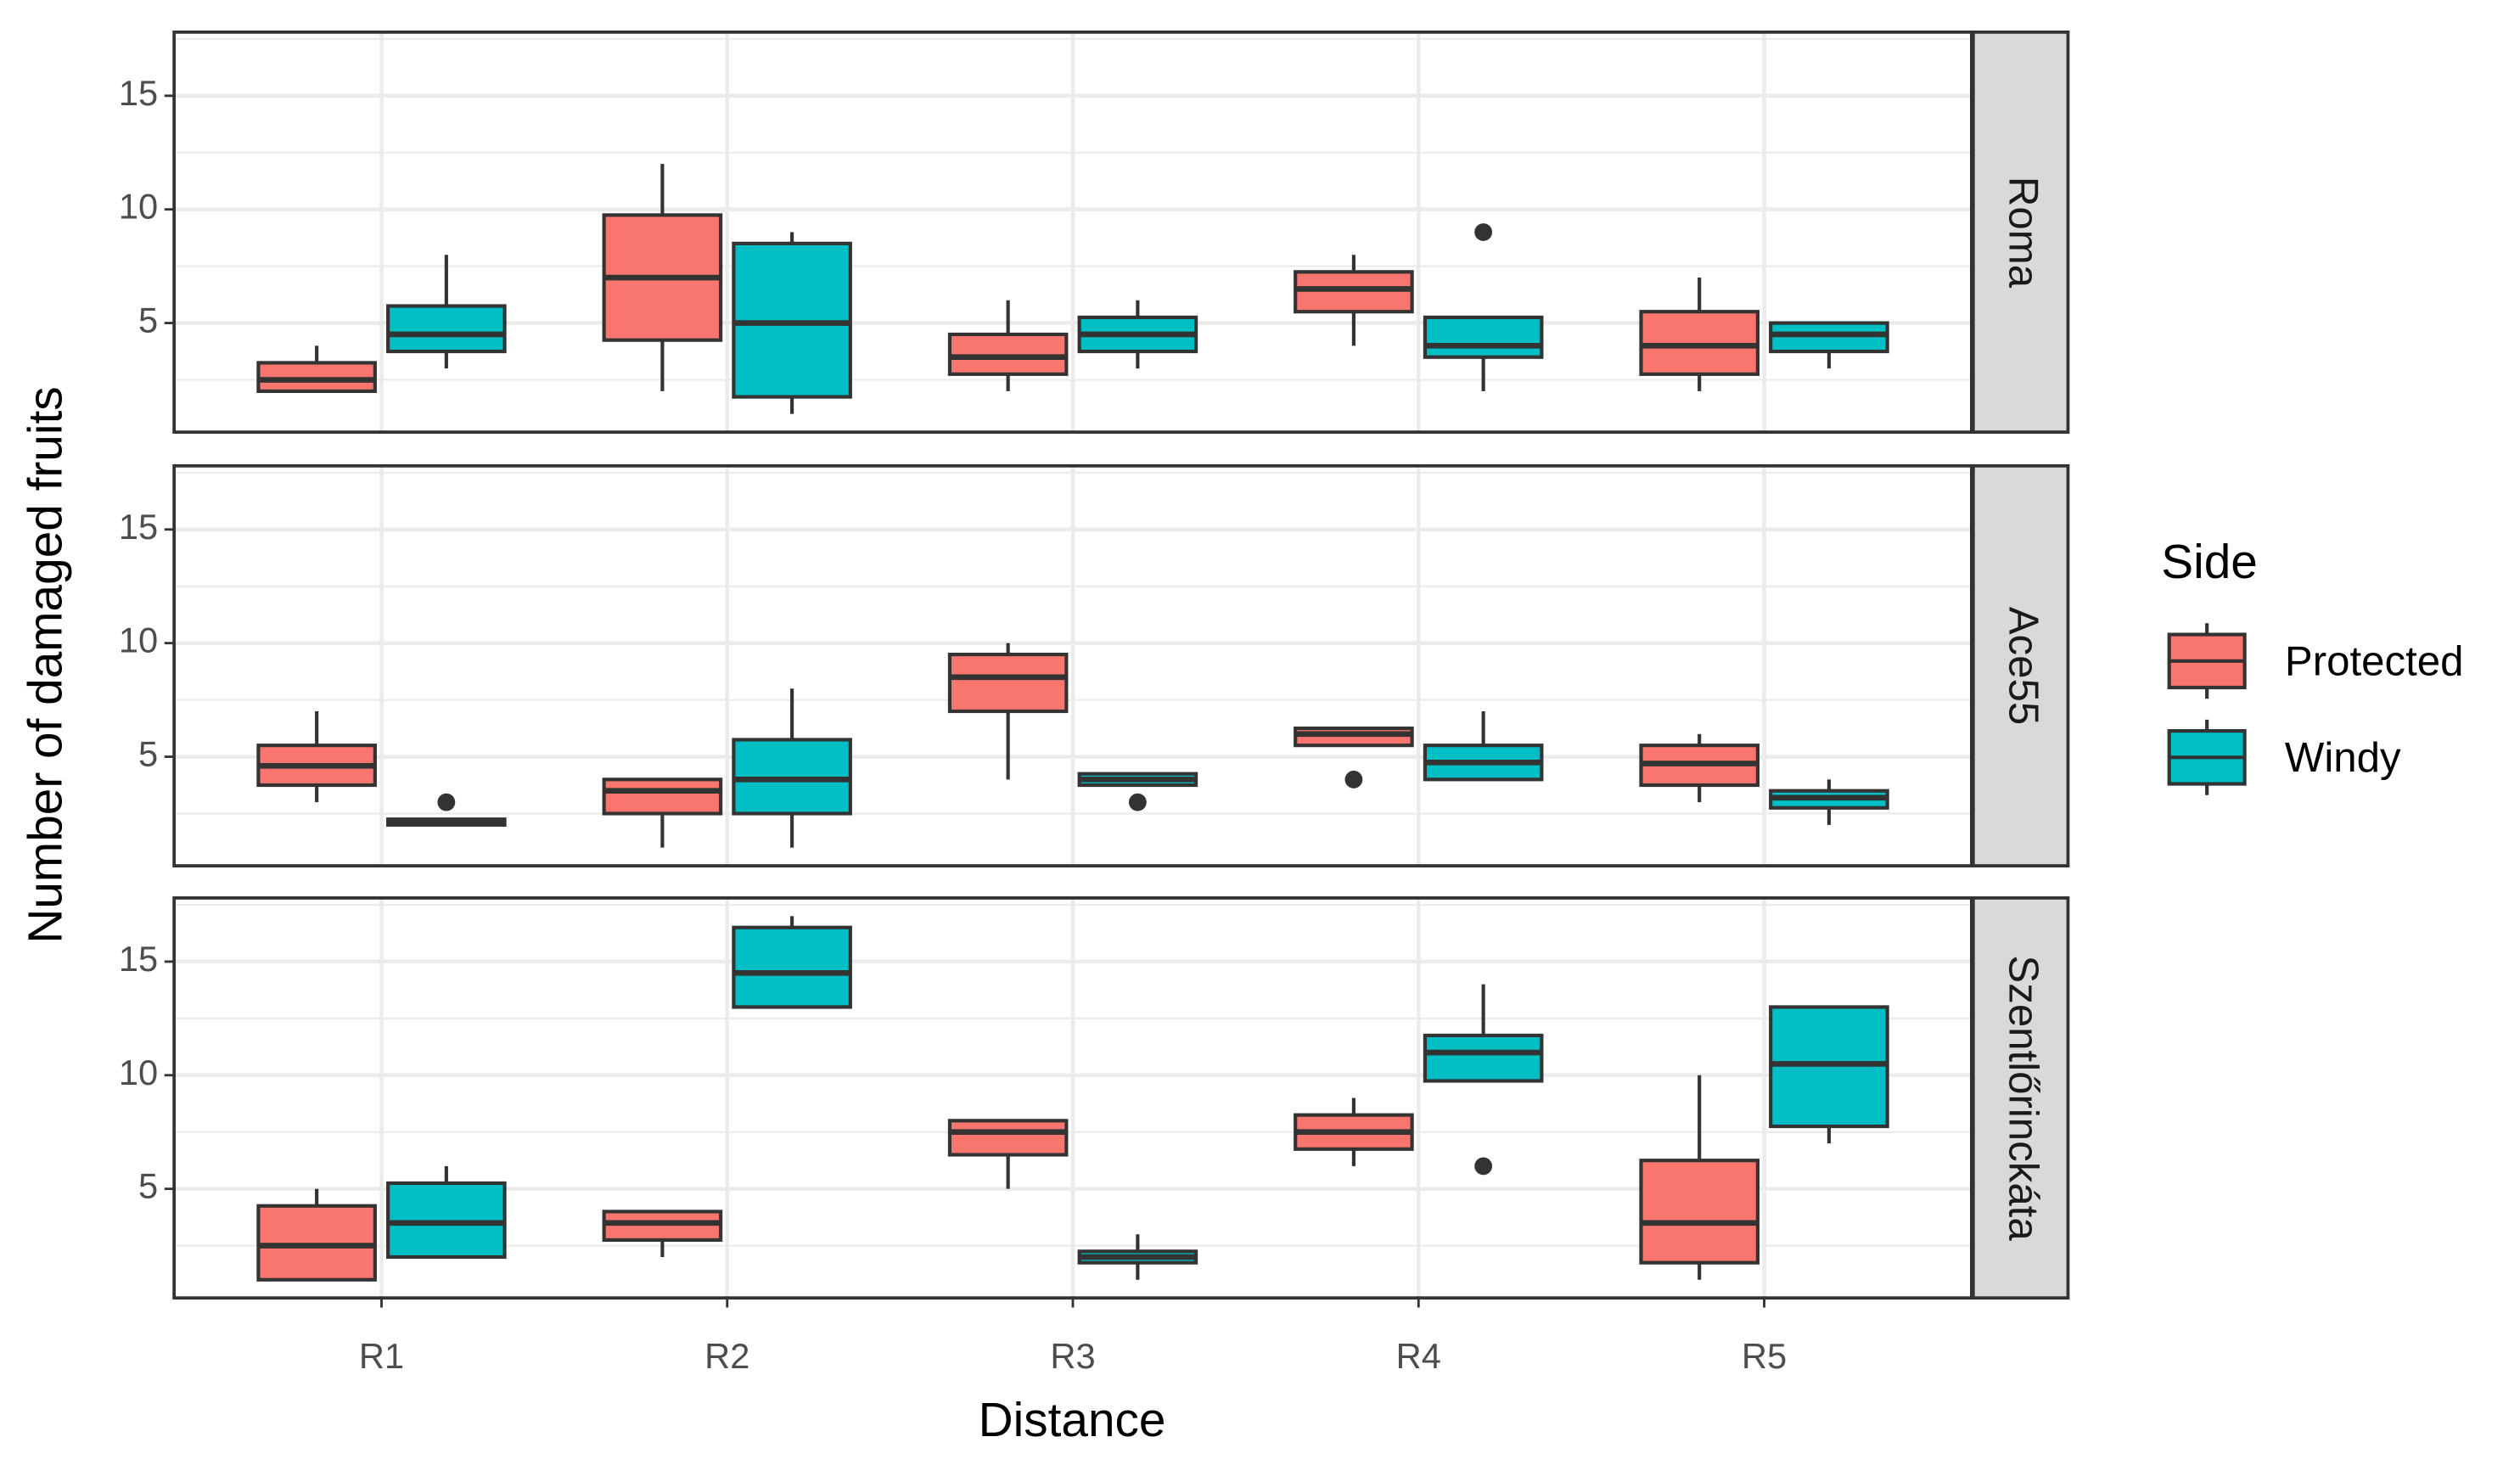 The height and width of the screenshot is (1465, 2520). What do you see at coordinates (2024, 233) in the screenshot?
I see `strip-label: Roma` at bounding box center [2024, 233].